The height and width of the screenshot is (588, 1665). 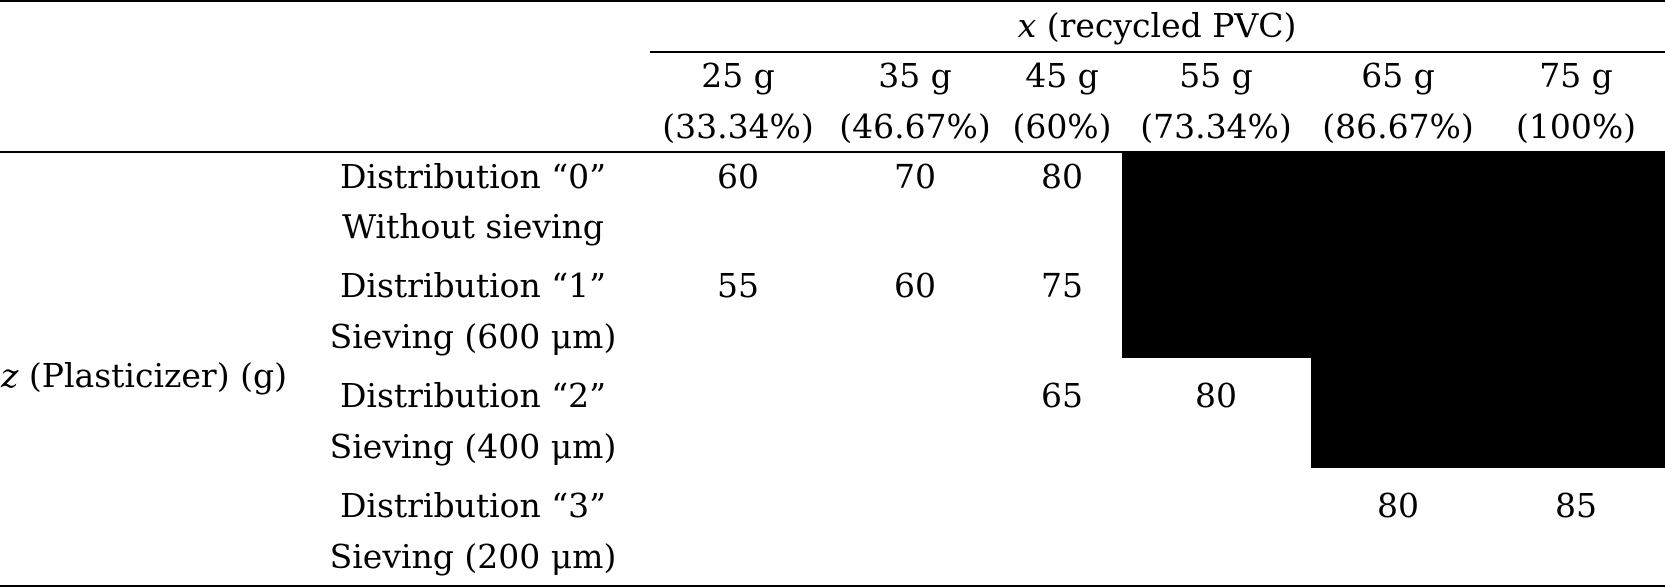 I want to click on row-group-header: z (Plasticizer) (g), so click(x=144, y=375).